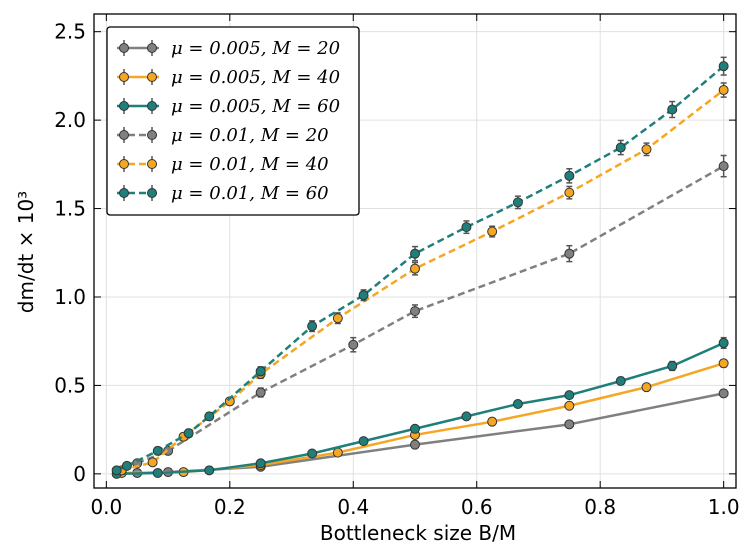 The height and width of the screenshot is (552, 746). I want to click on legend-label: μ = 0.01, M = 40, so click(250, 164).